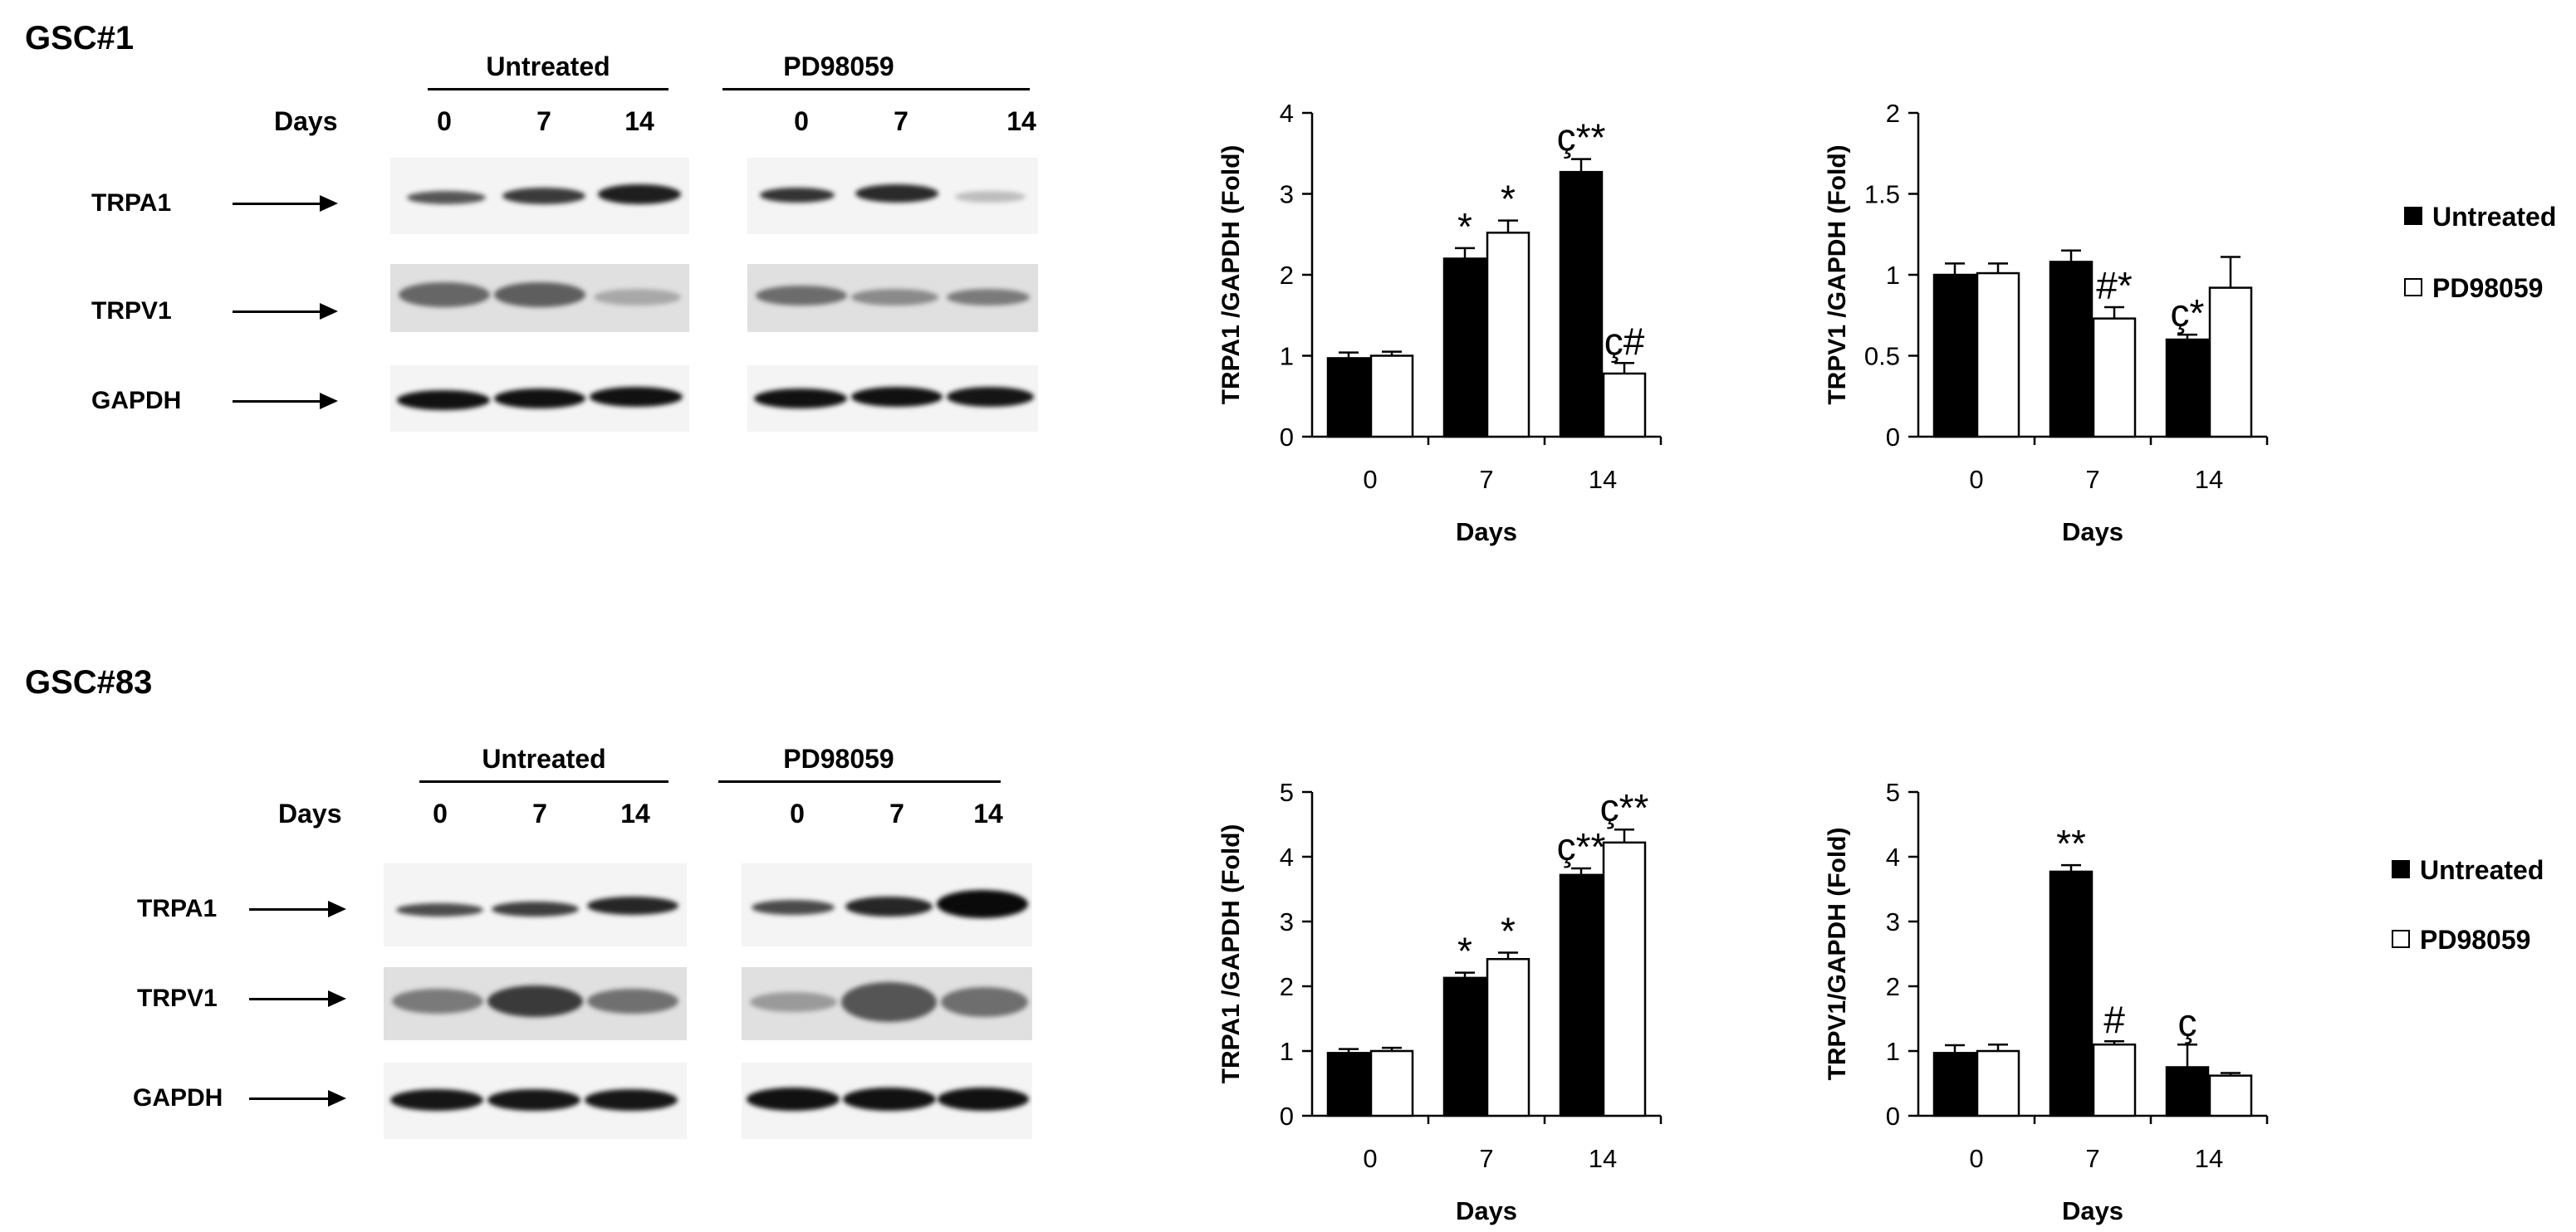 This screenshot has height=1232, width=2576. Describe the element at coordinates (1021, 121) in the screenshot. I see `day-label: 14` at that location.